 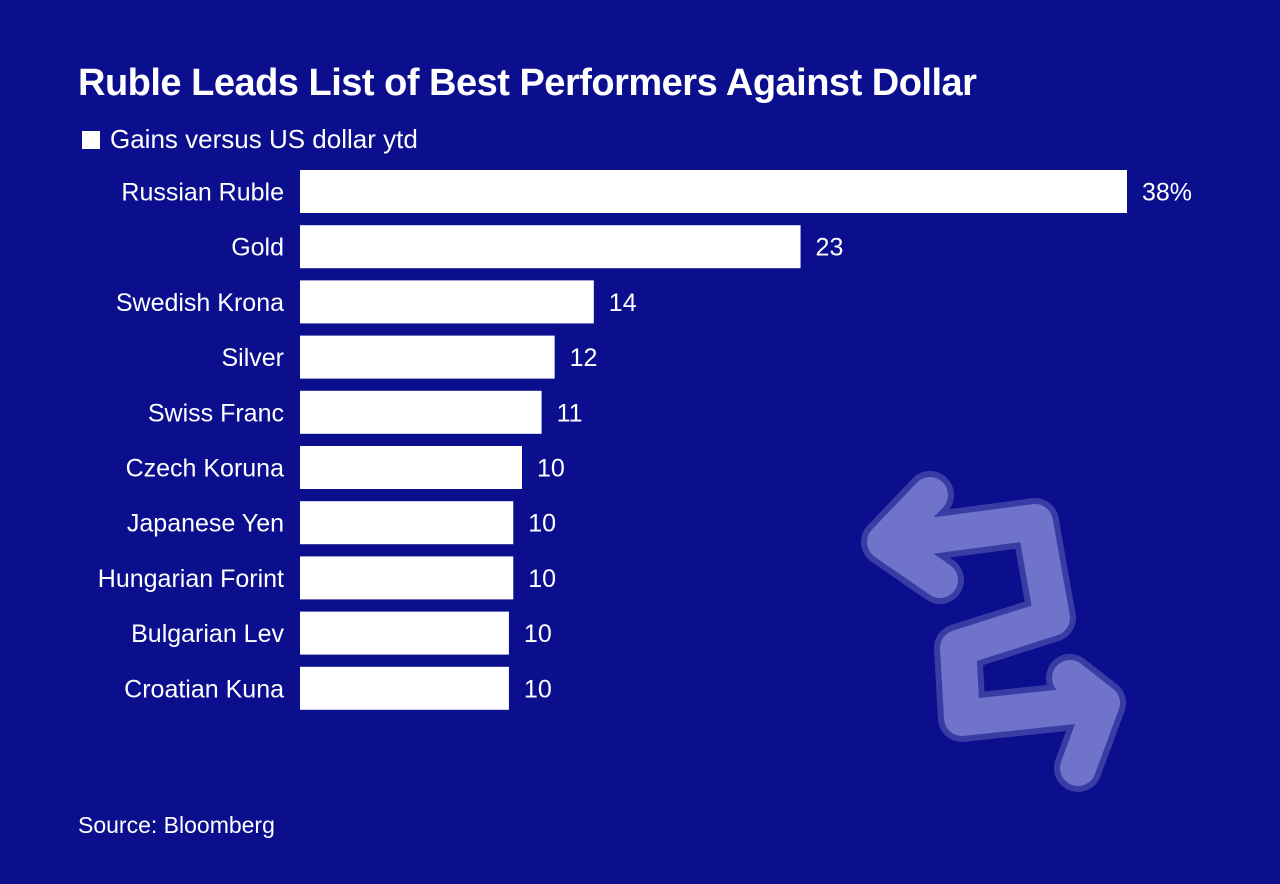 I want to click on category-label: Silver, so click(x=252, y=358).